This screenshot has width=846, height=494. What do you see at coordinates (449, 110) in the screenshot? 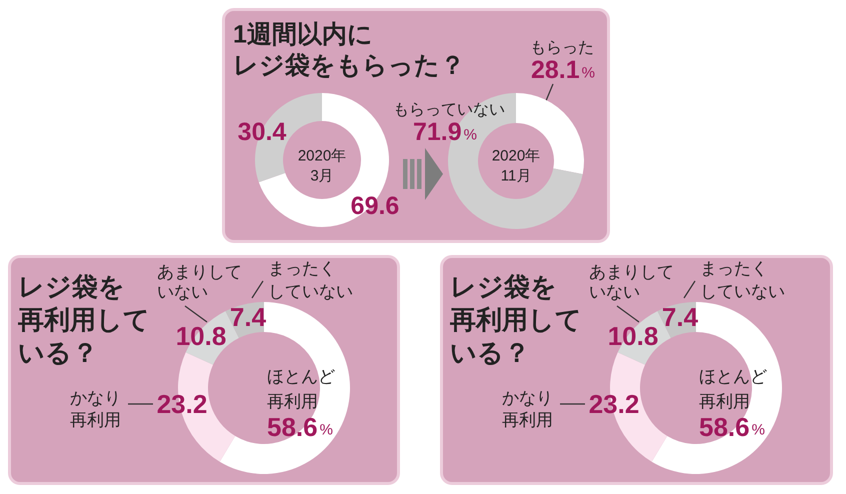
I see `slice-label: もらっていない` at bounding box center [449, 110].